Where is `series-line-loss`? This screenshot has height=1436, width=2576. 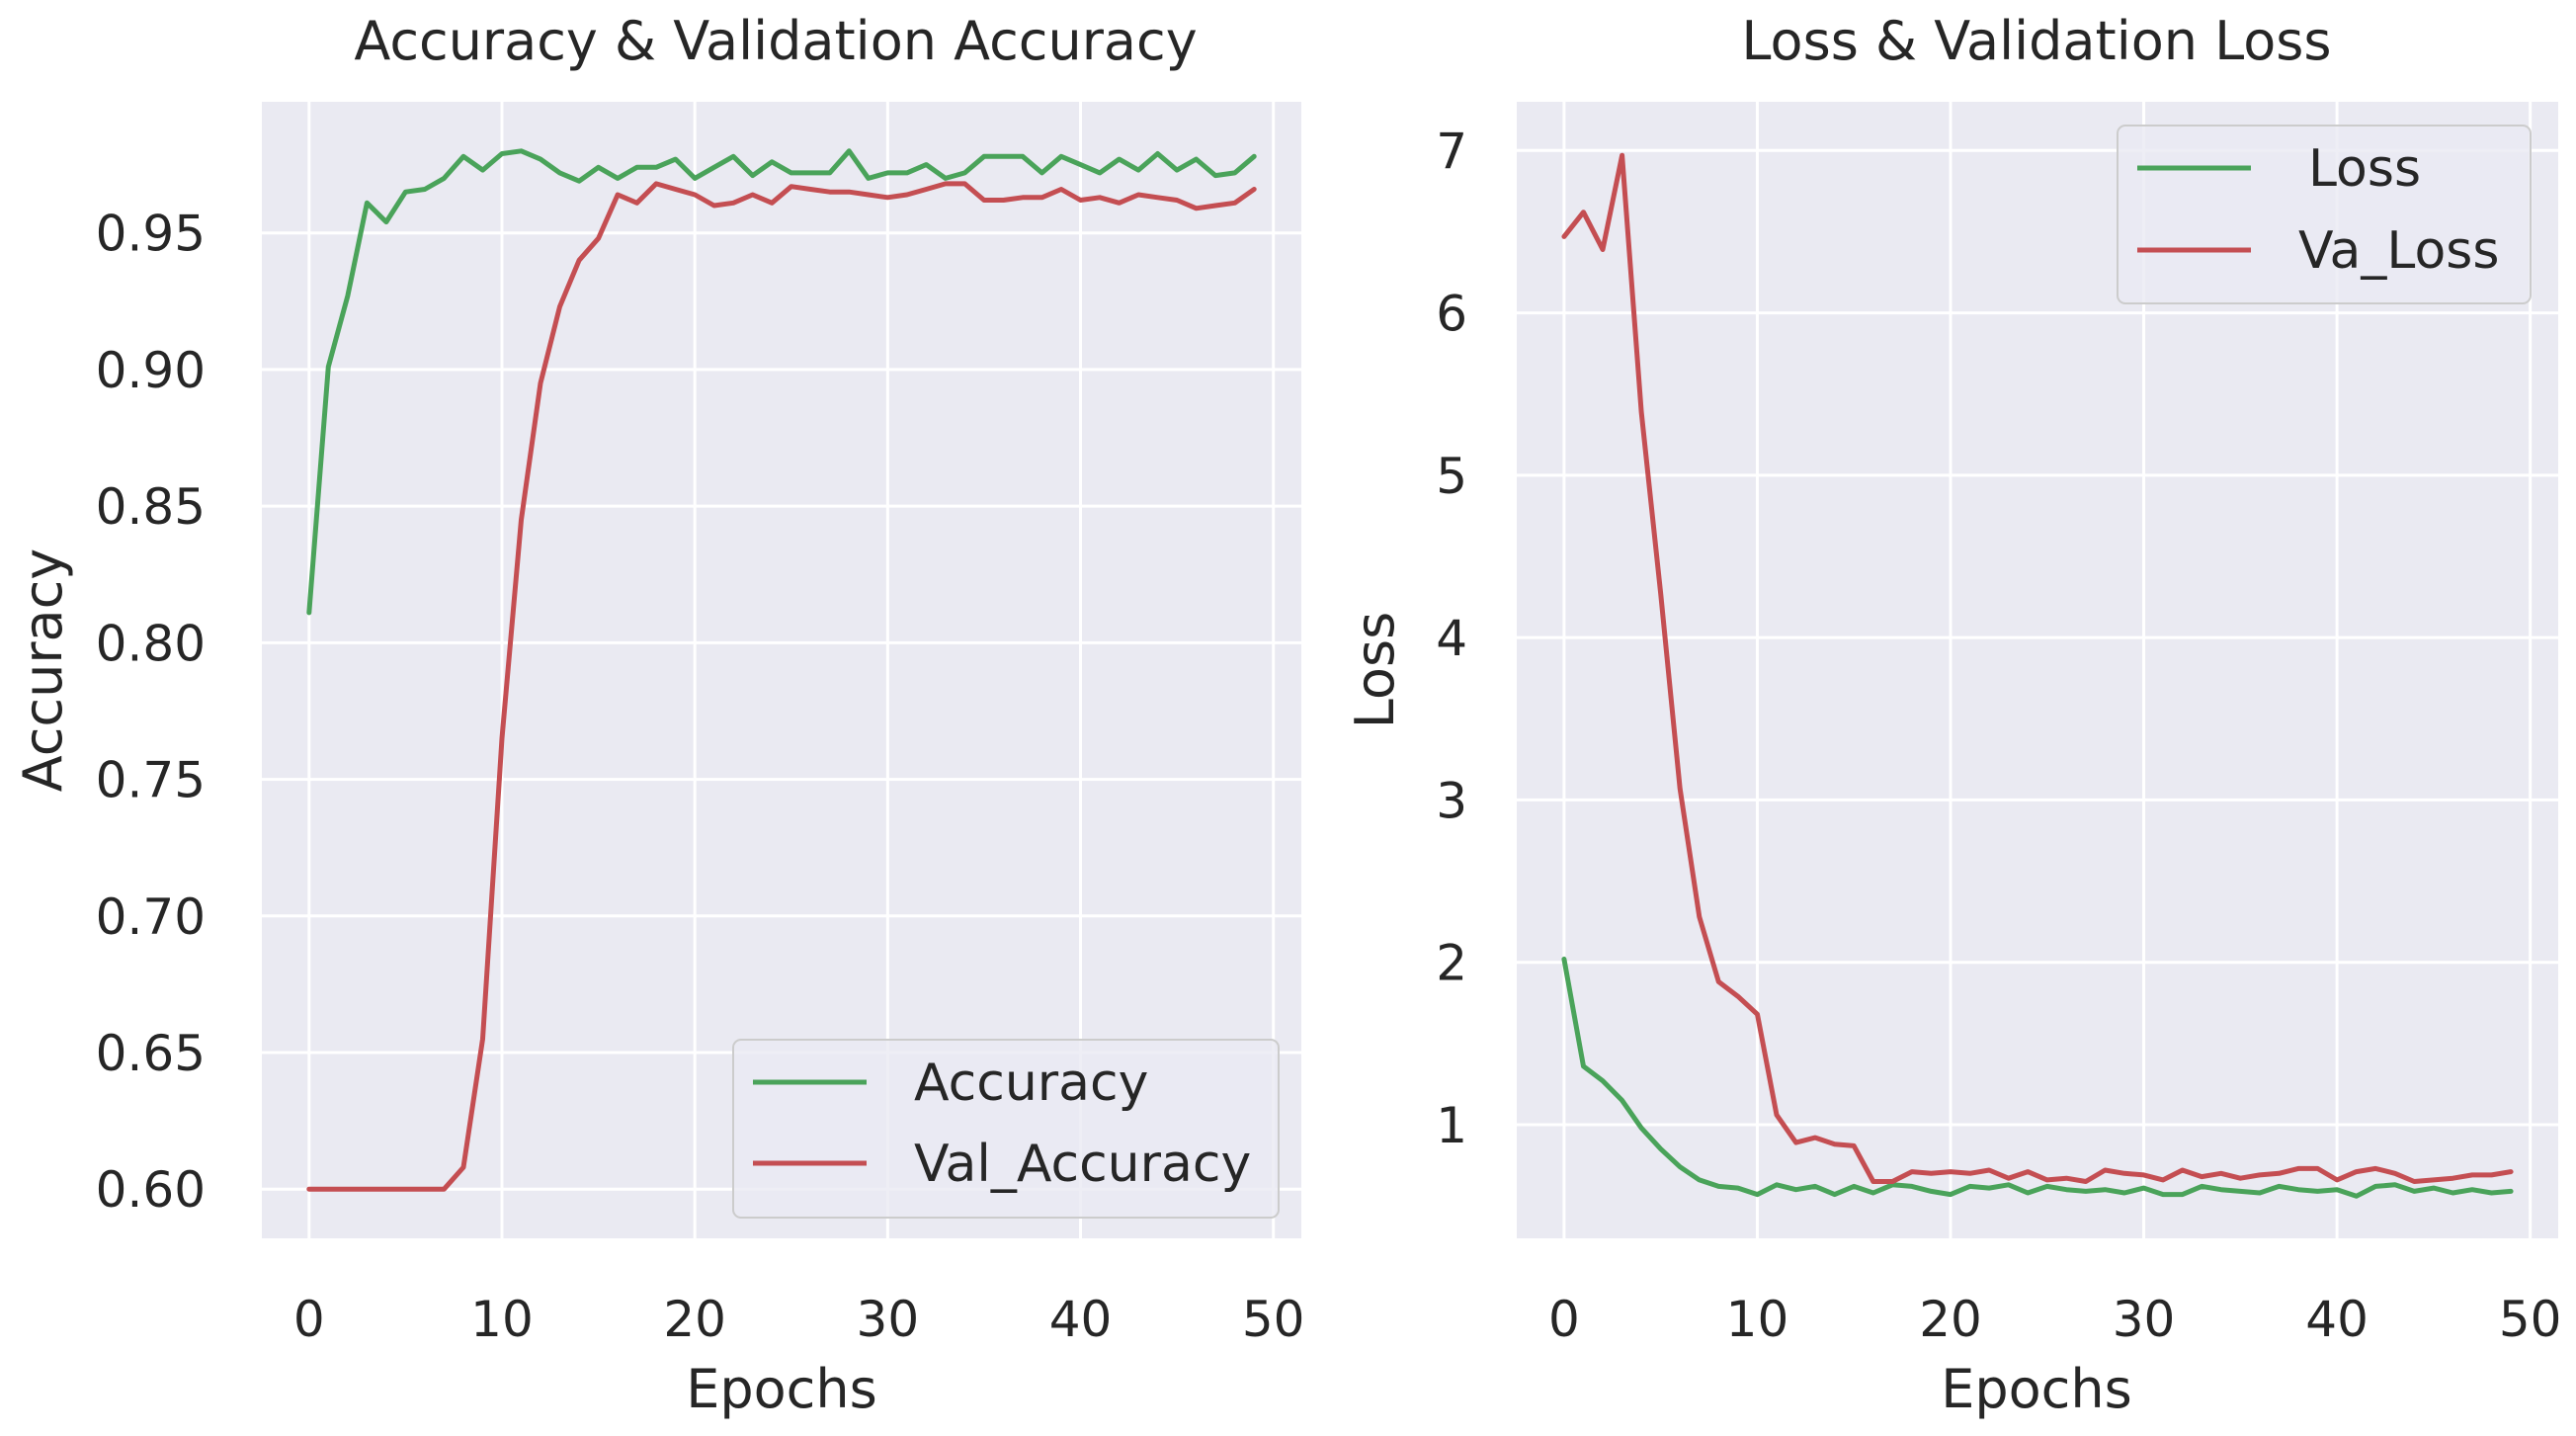
series-line-loss is located at coordinates (2037, 1078).